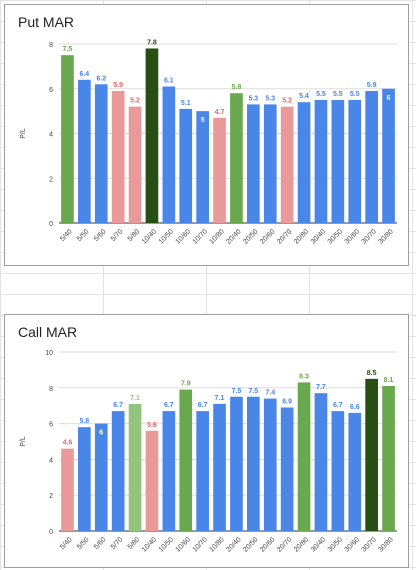 This screenshot has height=570, width=416. I want to click on data-label: 7.5, so click(68, 49).